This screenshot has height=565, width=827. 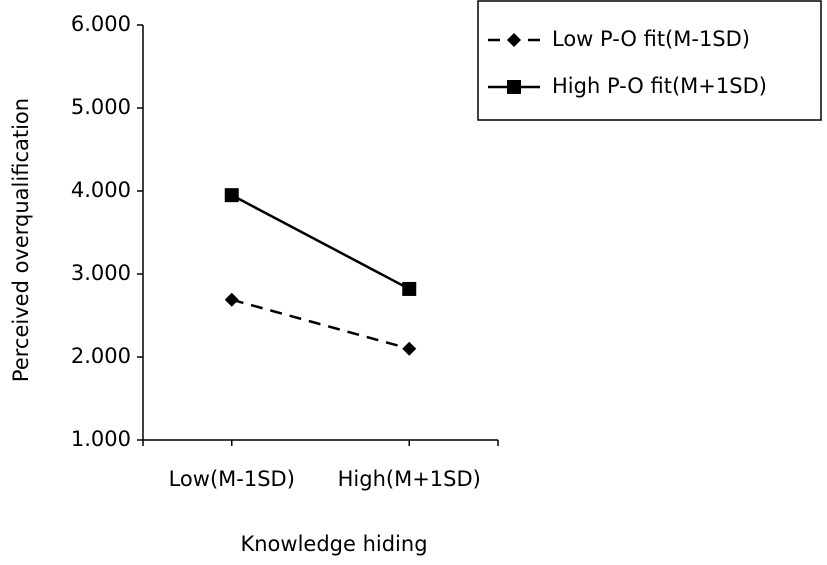 I want to click on y-tick-label: 6.000, so click(x=101, y=24).